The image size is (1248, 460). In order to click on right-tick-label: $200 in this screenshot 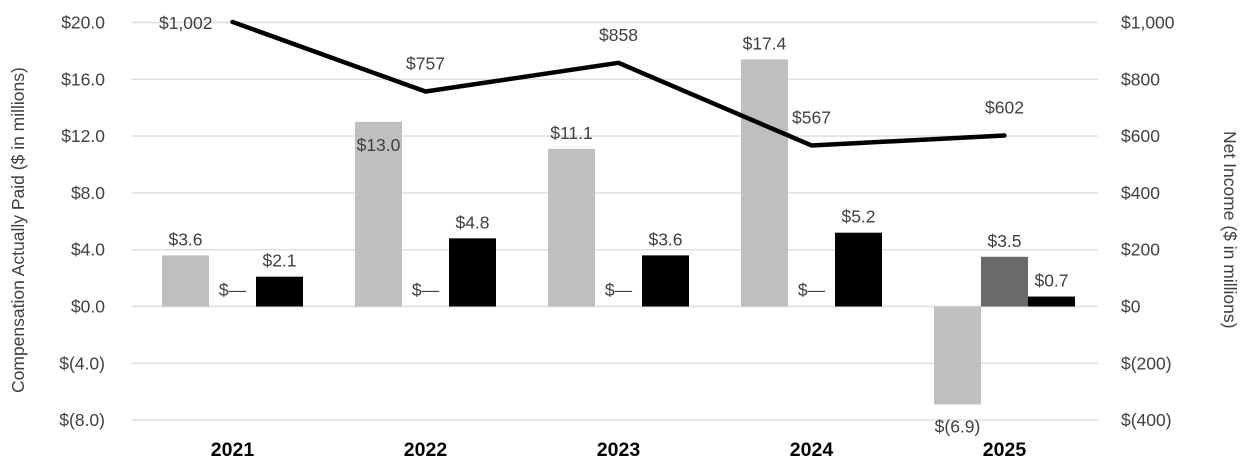, I will do `click(1140, 250)`.